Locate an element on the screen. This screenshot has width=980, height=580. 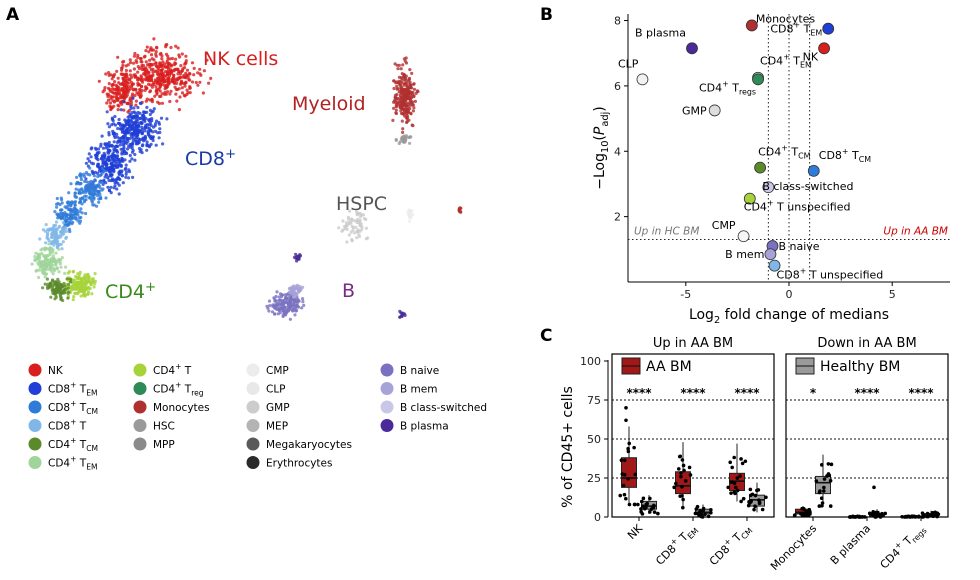
panel-letter-b: B is located at coordinates (546, 15).